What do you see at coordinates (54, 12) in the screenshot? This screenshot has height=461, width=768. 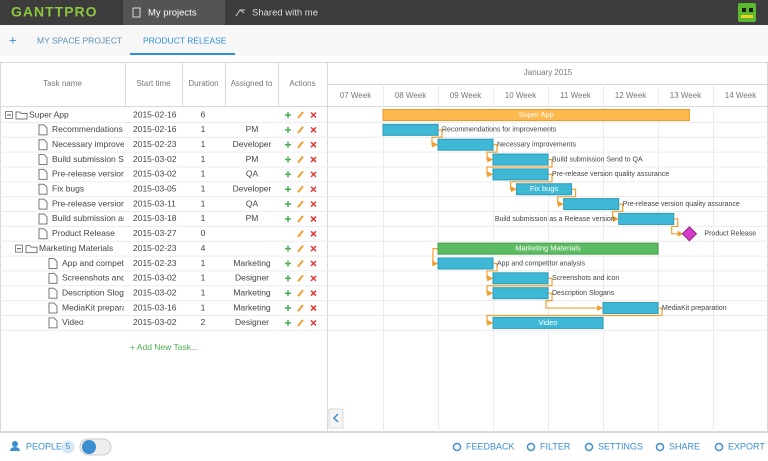 I see `logo: GANTTPRO` at bounding box center [54, 12].